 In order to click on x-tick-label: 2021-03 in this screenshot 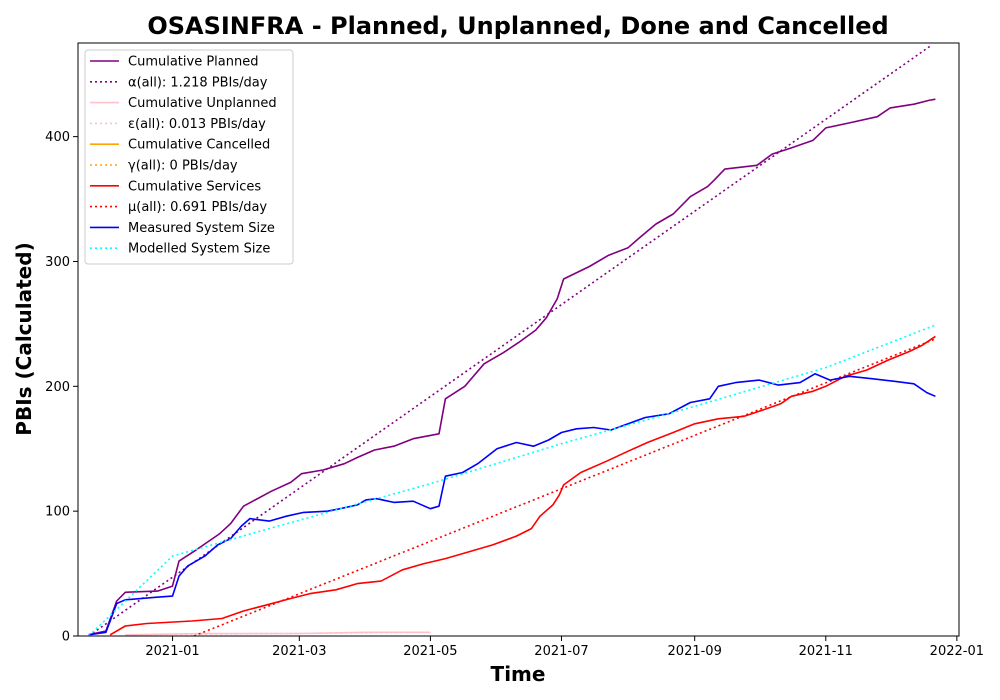, I will do `click(299, 651)`.